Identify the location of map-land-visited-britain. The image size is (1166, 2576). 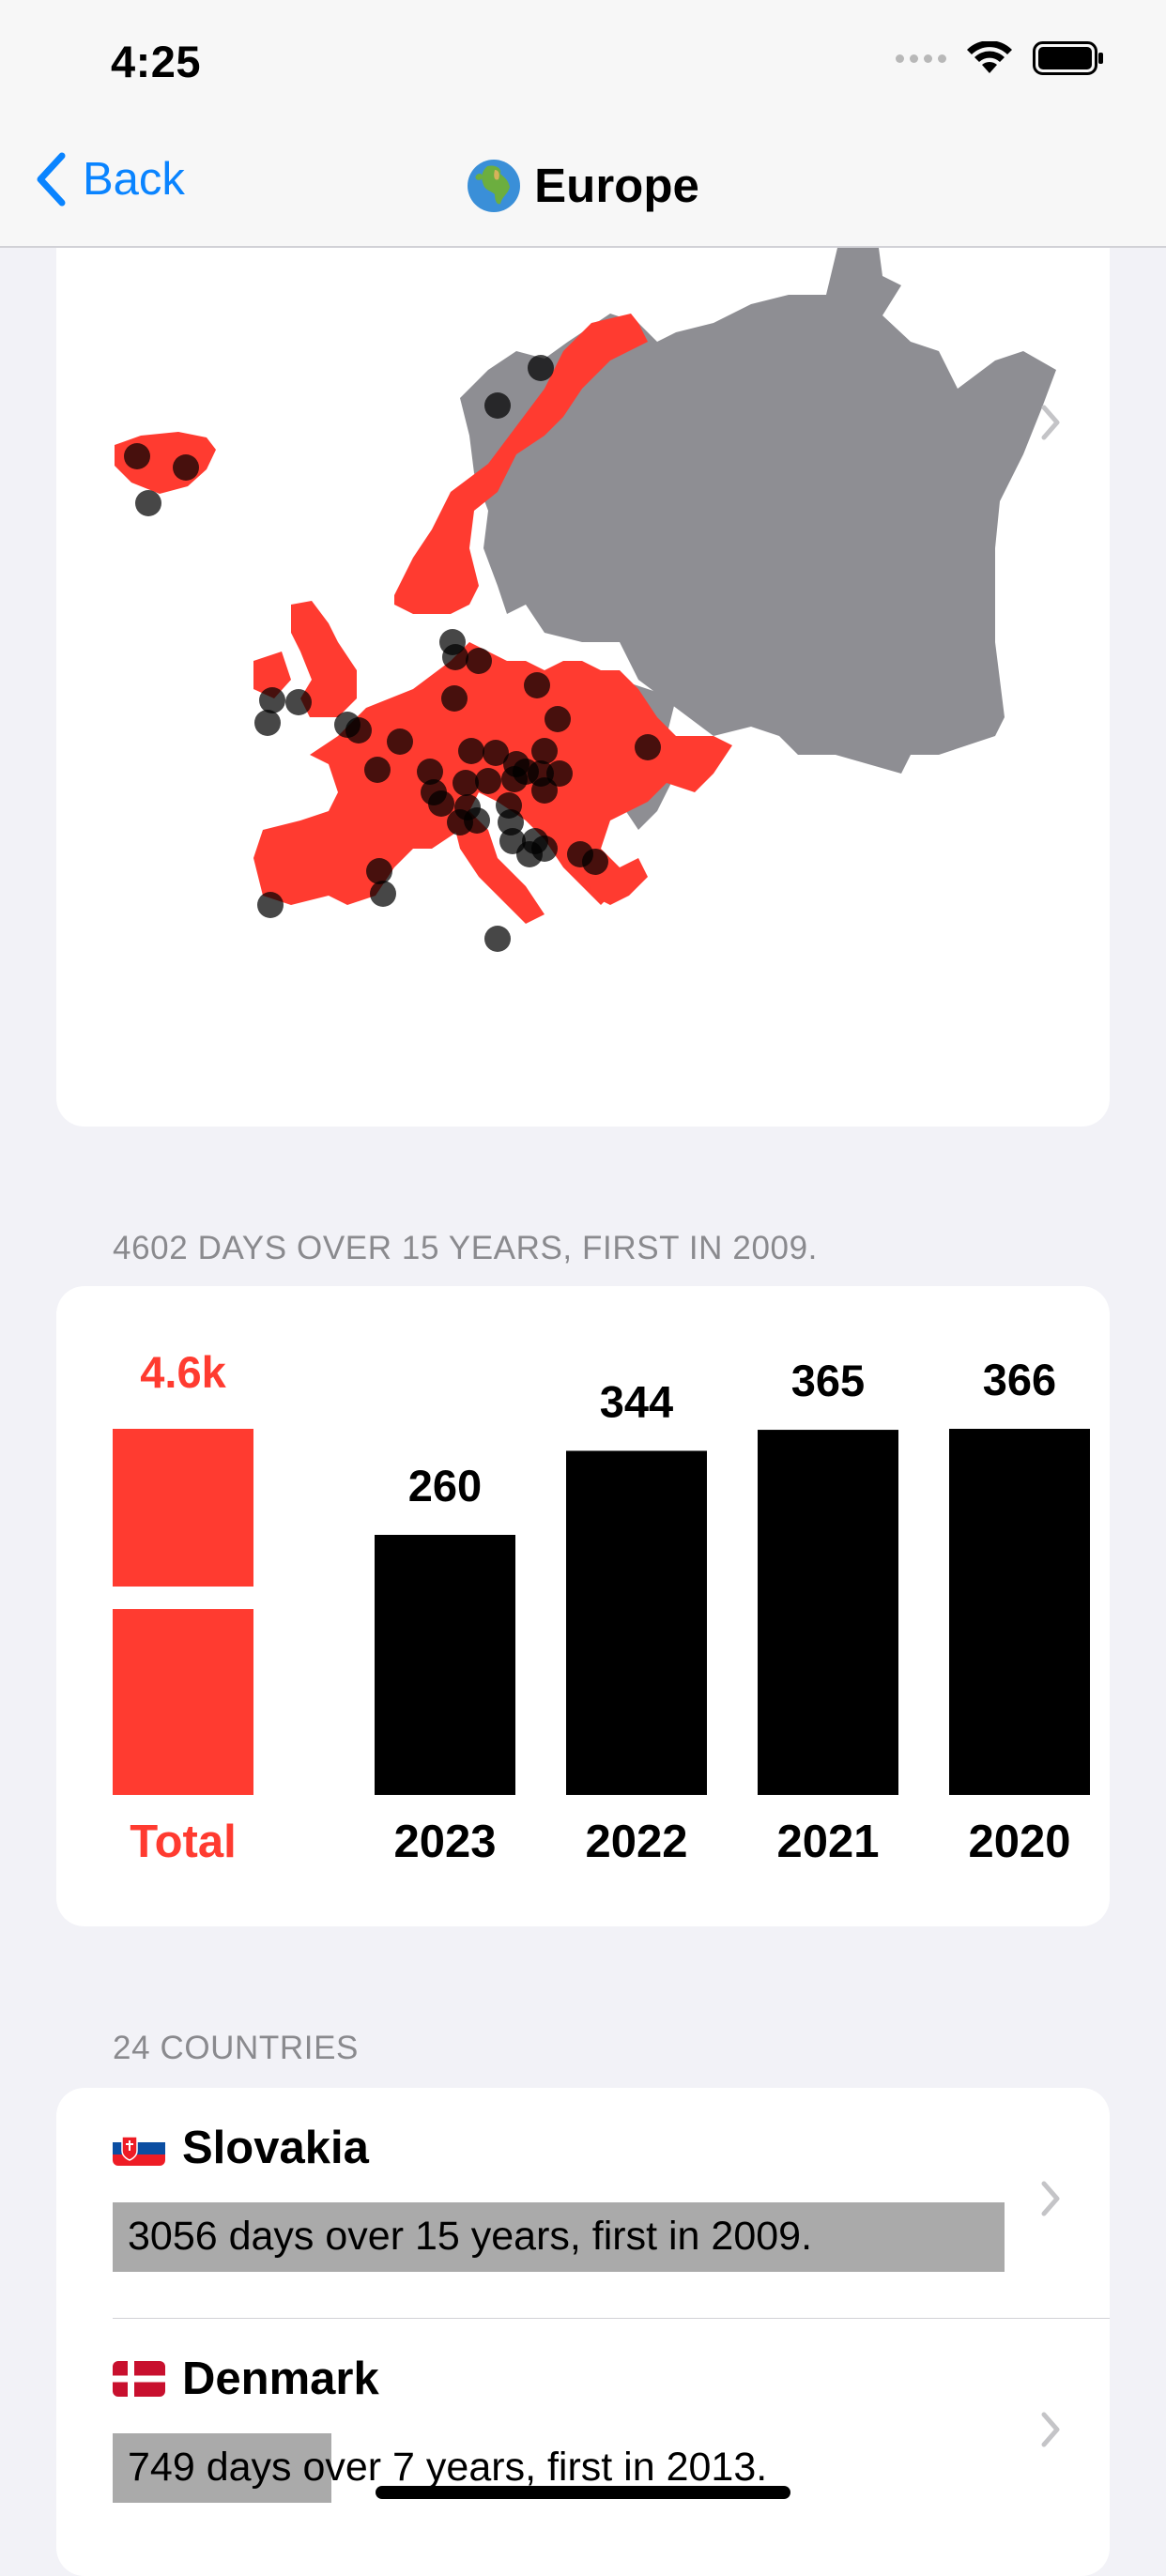
(324, 659).